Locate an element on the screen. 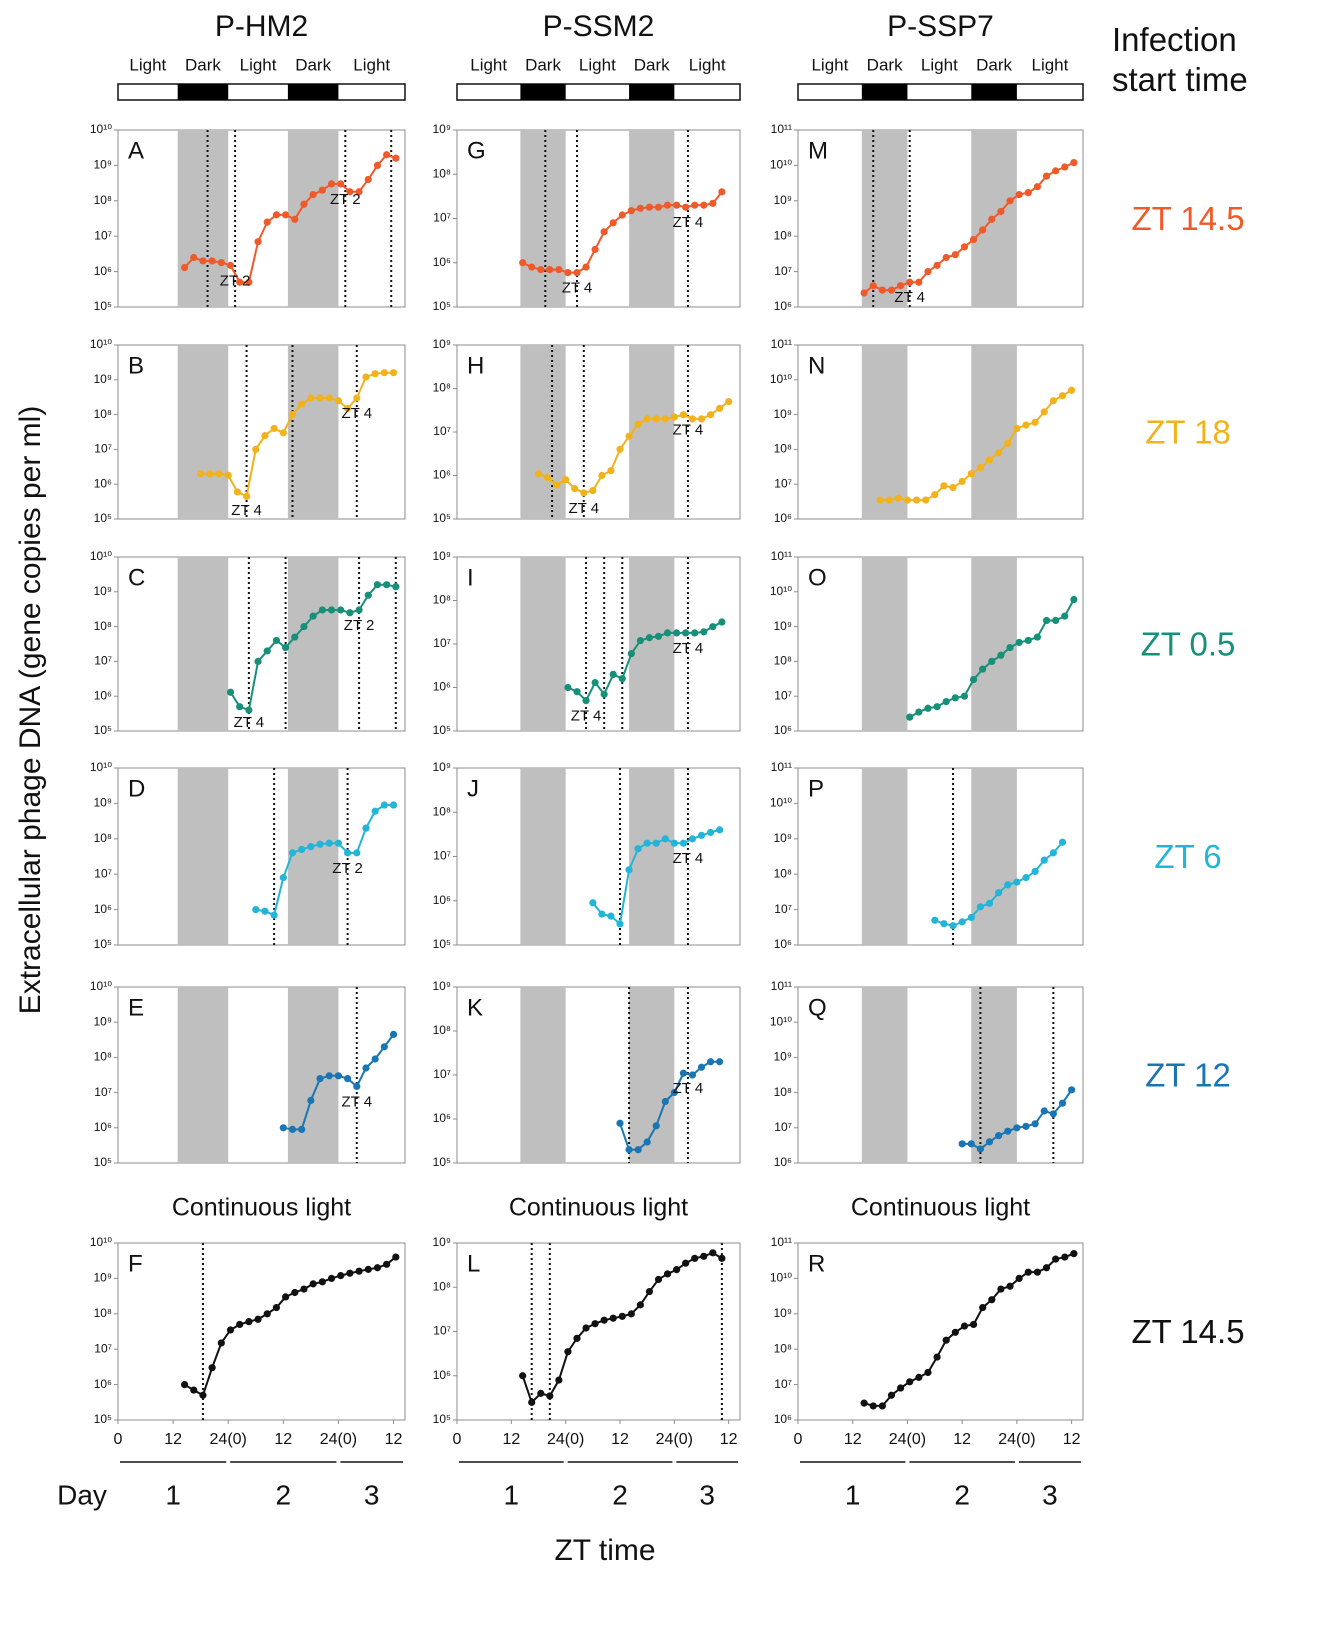 This screenshot has height=1630, width=1325. panel-label: O is located at coordinates (817, 577).